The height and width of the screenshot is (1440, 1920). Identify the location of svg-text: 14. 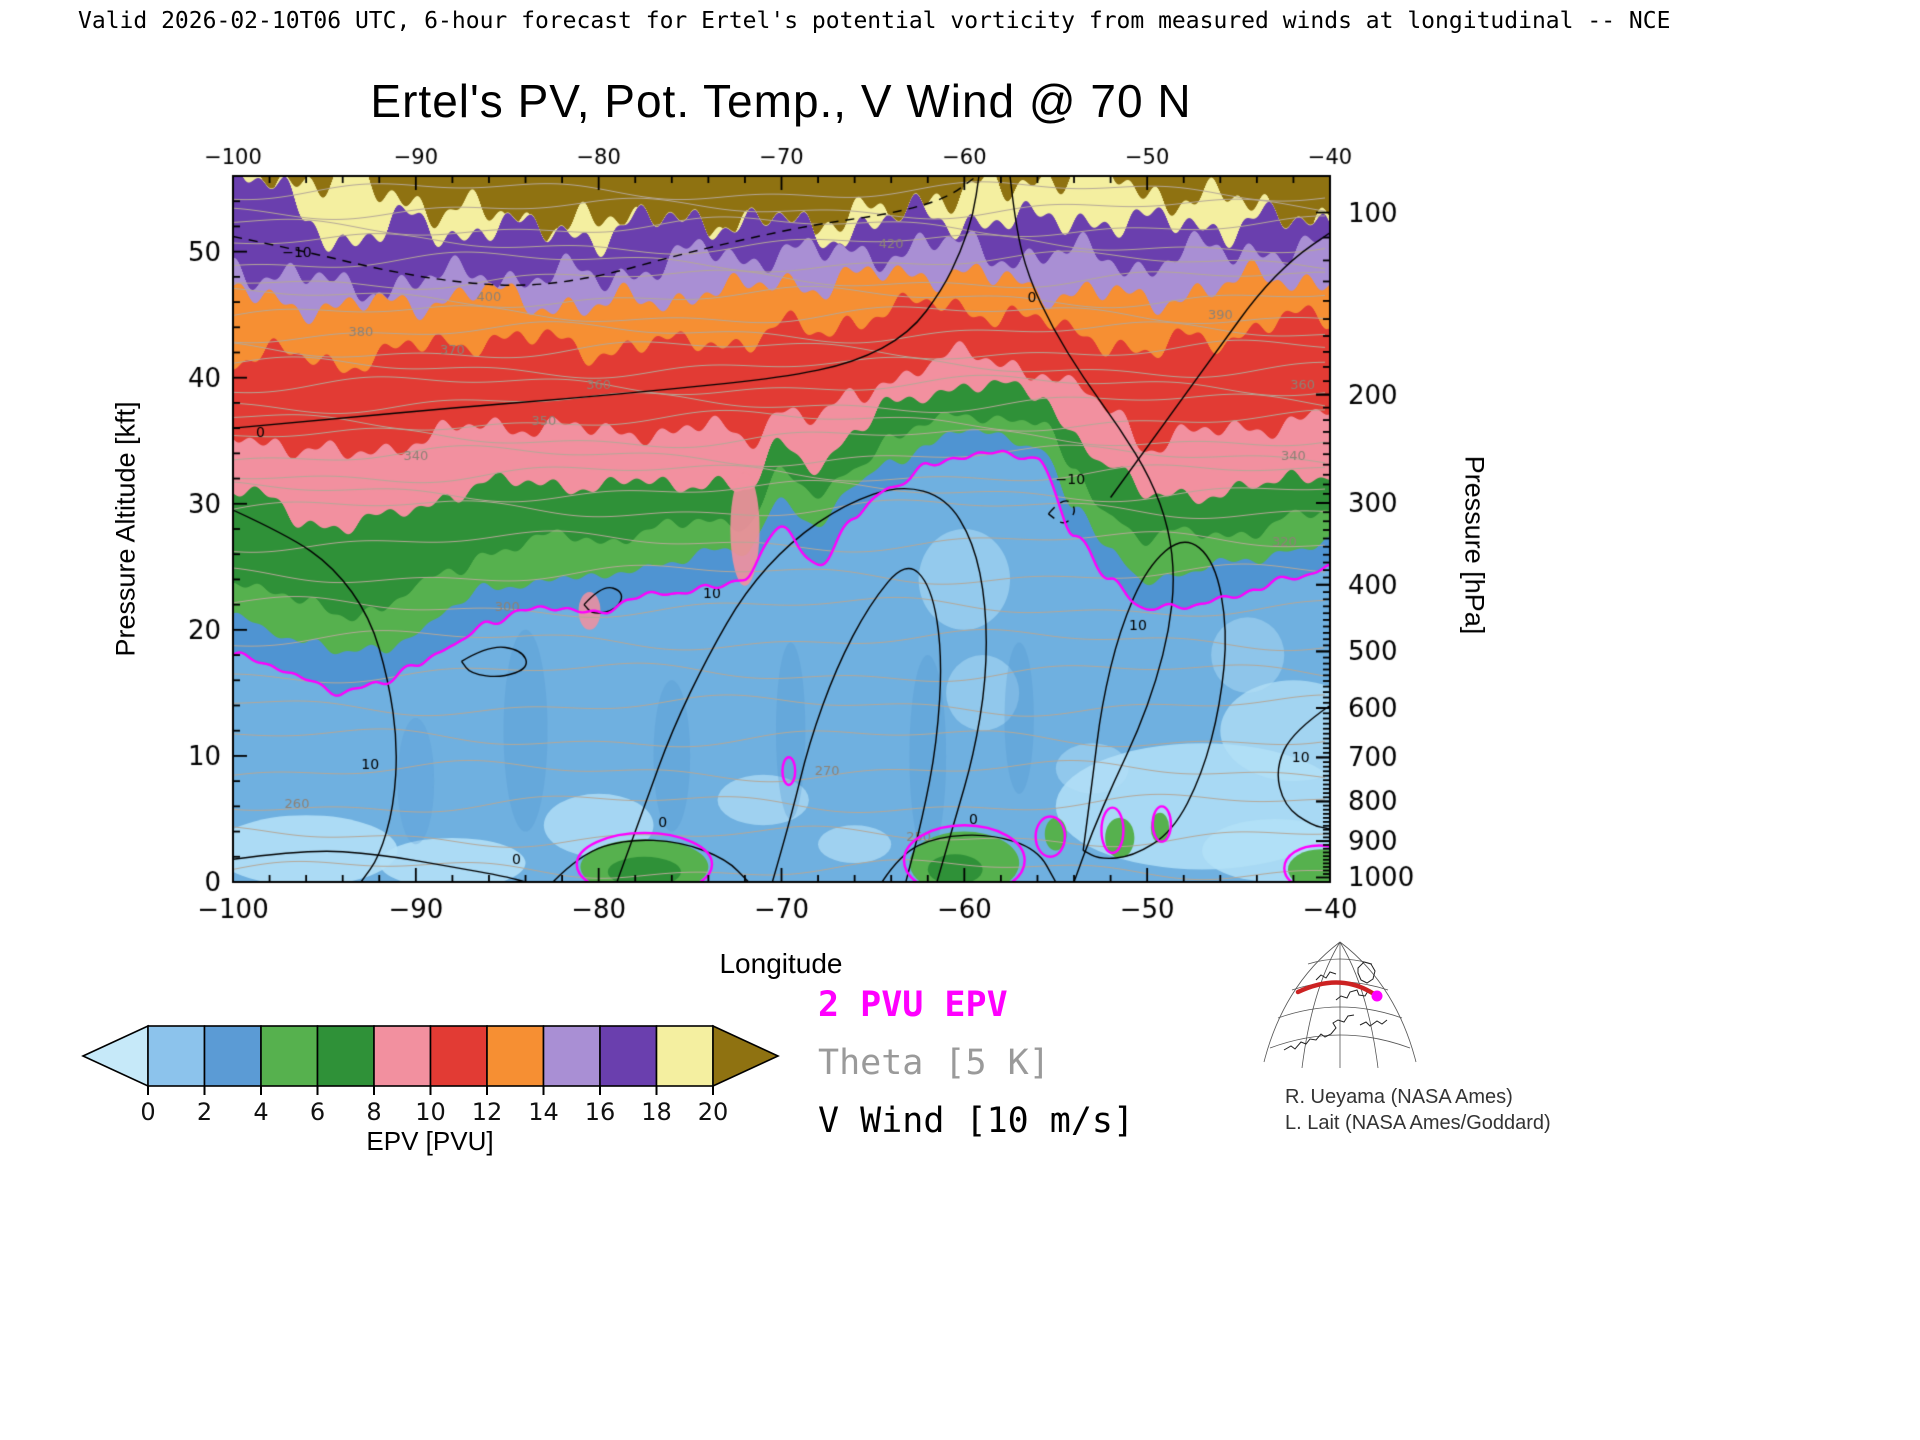
(543, 1112).